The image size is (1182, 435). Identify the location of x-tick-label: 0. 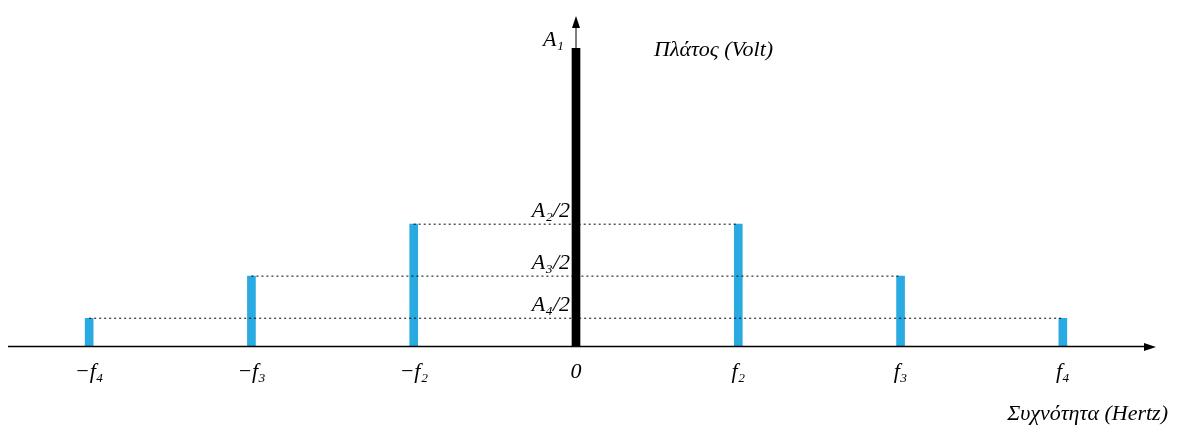
(576, 370).